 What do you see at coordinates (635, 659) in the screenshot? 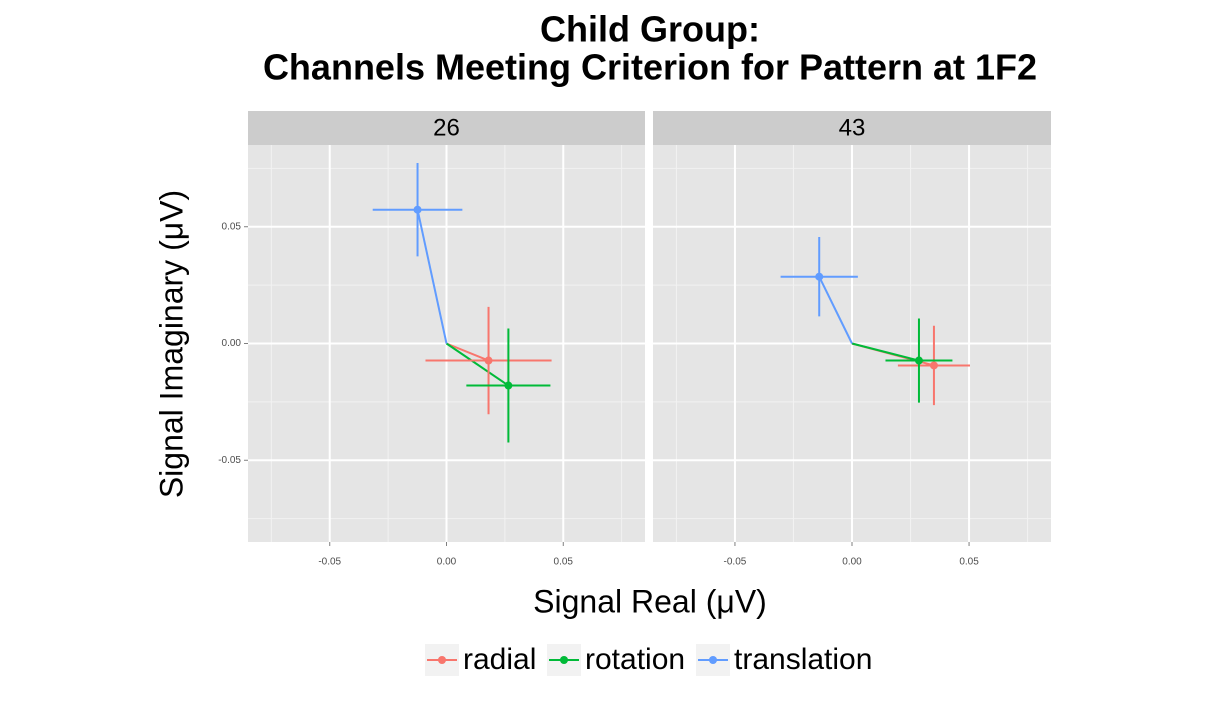
I see `legend-label: rotation` at bounding box center [635, 659].